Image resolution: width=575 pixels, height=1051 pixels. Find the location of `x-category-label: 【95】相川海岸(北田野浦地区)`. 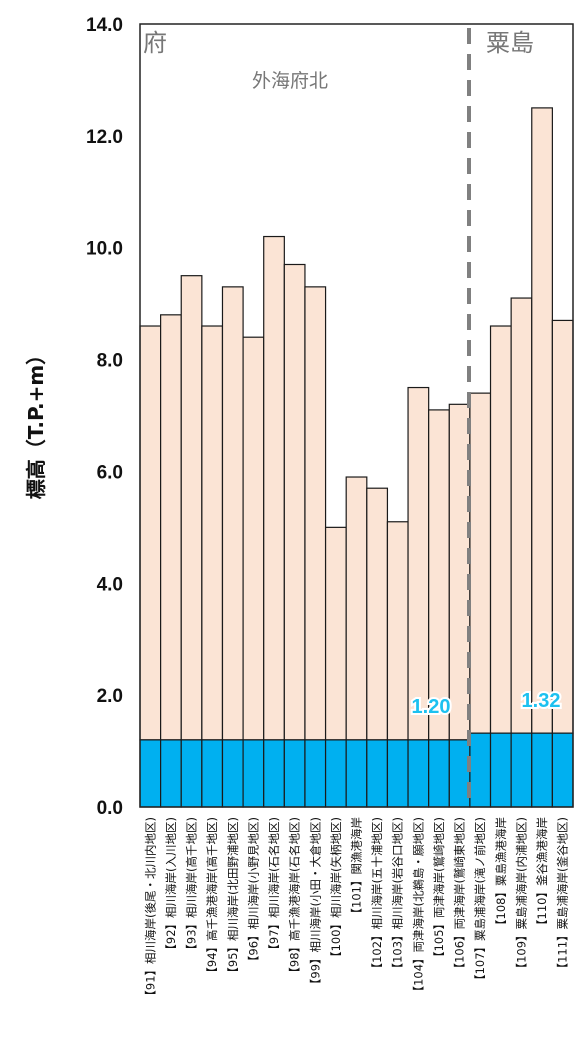

x-category-label: 【95】相川海岸(北田野浦地区) is located at coordinates (233, 898).